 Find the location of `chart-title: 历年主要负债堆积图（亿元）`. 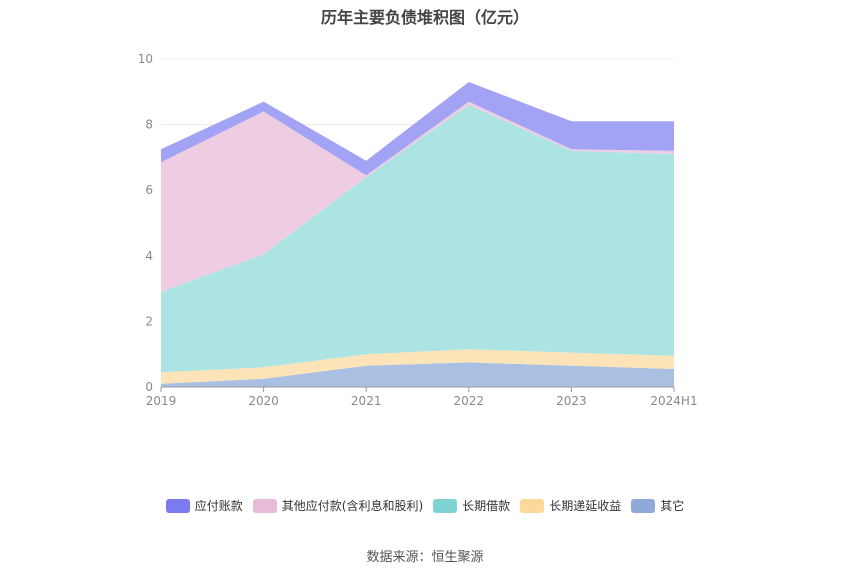

chart-title: 历年主要负债堆积图（亿元） is located at coordinates (424, 17).